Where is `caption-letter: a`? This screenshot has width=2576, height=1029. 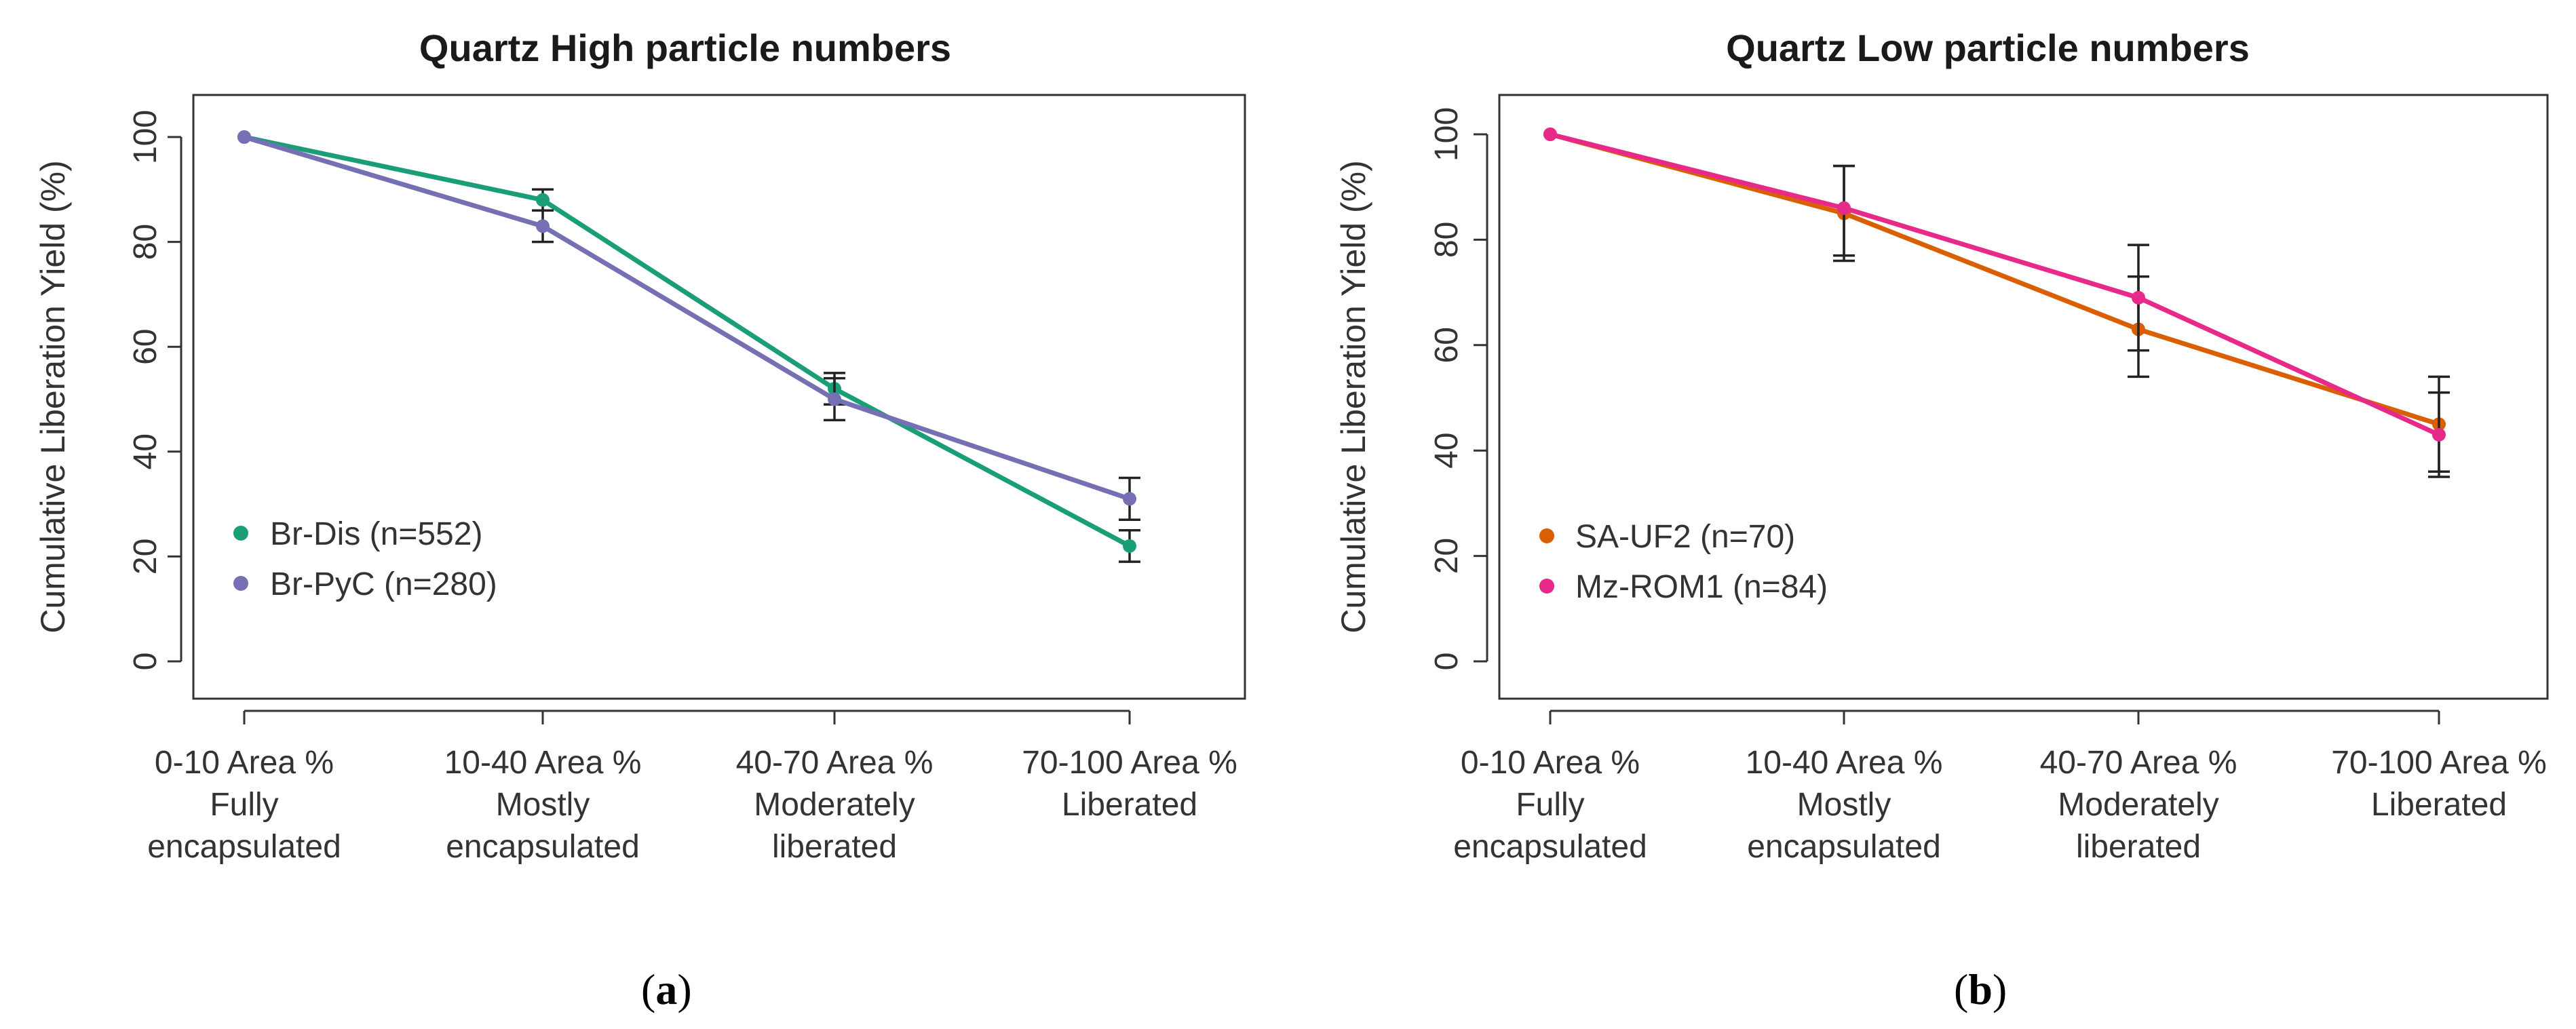 caption-letter: a is located at coordinates (666, 989).